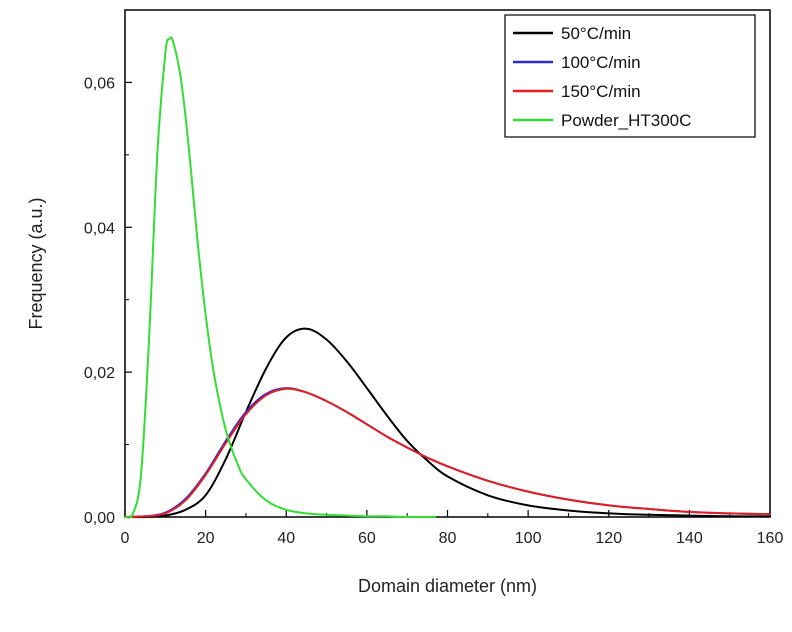 The height and width of the screenshot is (632, 792). What do you see at coordinates (626, 120) in the screenshot?
I see `legend-label: Powder_HT300C` at bounding box center [626, 120].